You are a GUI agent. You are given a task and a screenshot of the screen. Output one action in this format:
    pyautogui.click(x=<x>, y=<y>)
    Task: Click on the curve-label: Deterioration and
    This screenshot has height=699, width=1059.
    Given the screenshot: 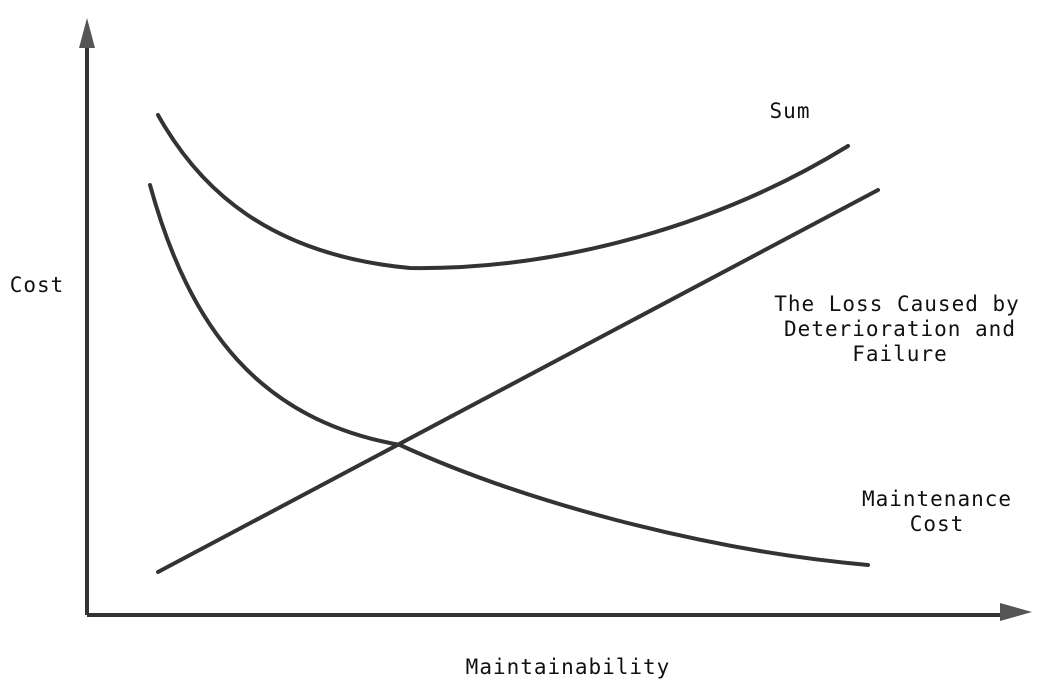 What is the action you would take?
    pyautogui.click(x=900, y=329)
    